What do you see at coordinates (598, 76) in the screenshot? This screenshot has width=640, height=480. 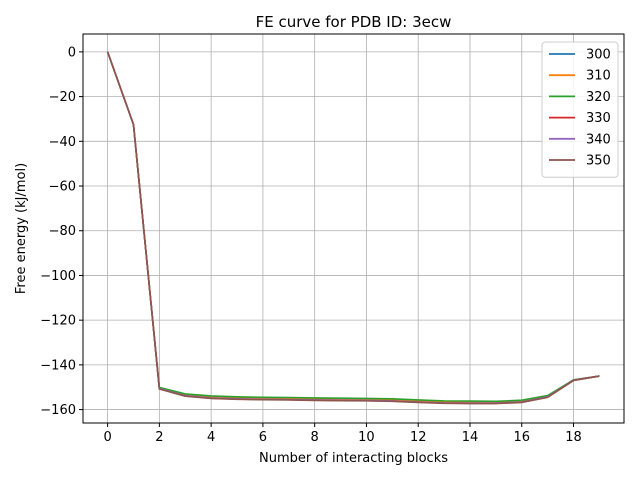 I see `legend-label: 310` at bounding box center [598, 76].